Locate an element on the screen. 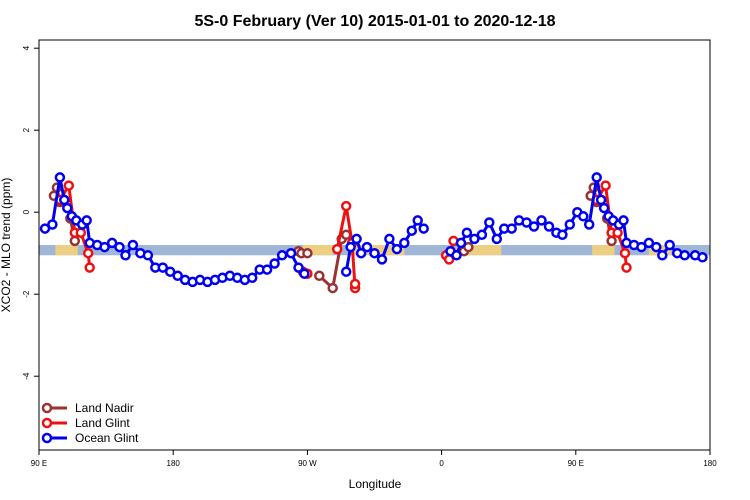 Image resolution: width=750 pixels, height=500 pixels. x-axis-label: Longitude is located at coordinates (375, 484).